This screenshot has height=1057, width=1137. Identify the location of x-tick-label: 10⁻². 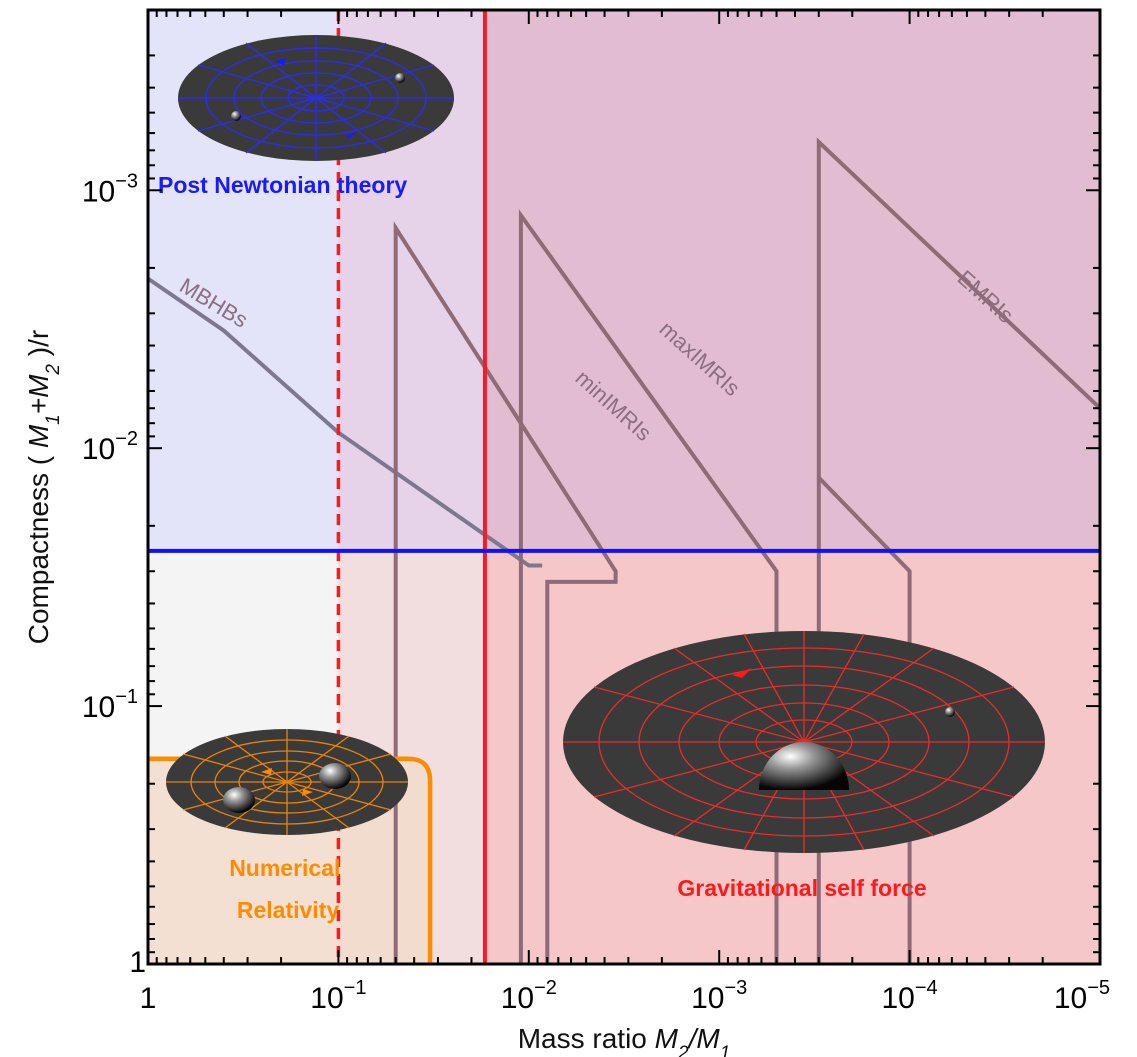
(529, 996).